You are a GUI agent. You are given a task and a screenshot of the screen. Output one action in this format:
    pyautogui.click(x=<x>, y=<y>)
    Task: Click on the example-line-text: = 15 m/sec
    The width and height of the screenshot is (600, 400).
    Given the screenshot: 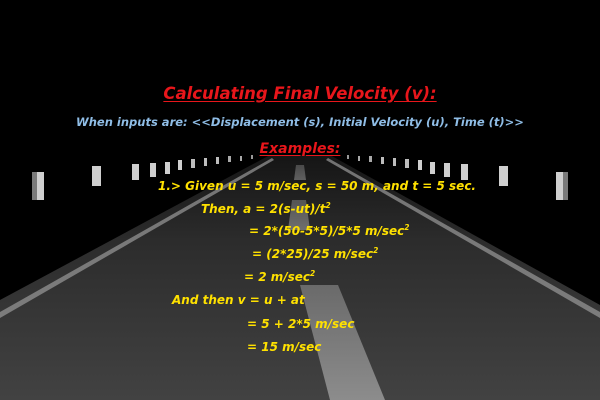 What is the action you would take?
    pyautogui.click(x=284, y=347)
    